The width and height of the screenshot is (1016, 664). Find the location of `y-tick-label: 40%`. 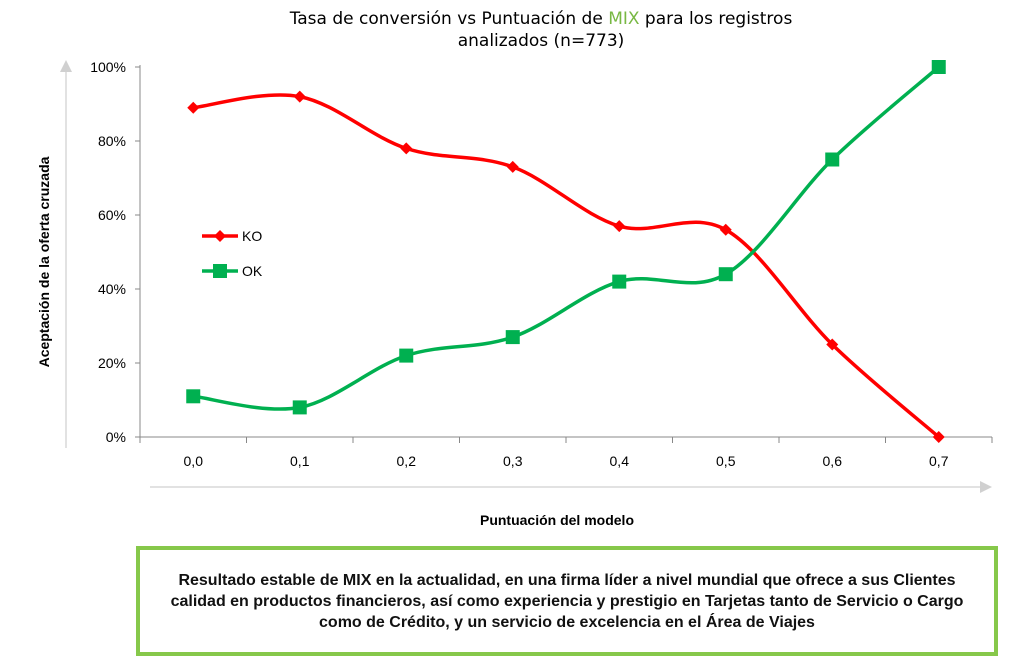

y-tick-label: 40% is located at coordinates (112, 289).